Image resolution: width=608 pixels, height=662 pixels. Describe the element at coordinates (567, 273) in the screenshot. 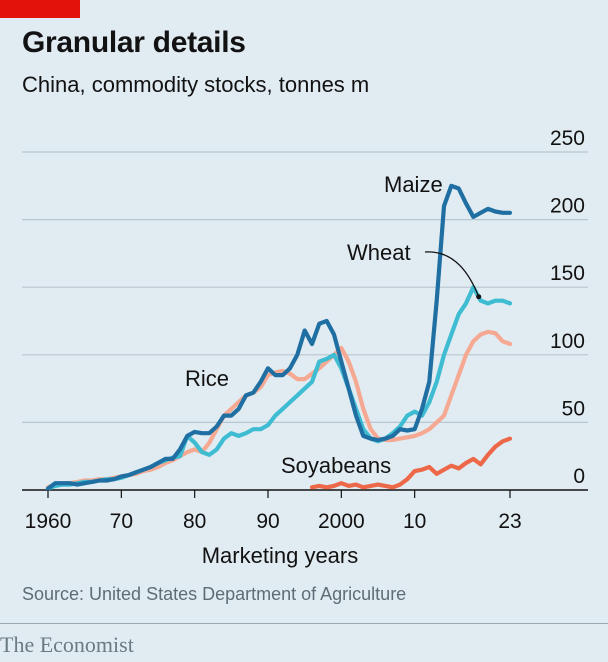

I see `y-tick-label: 150` at that location.